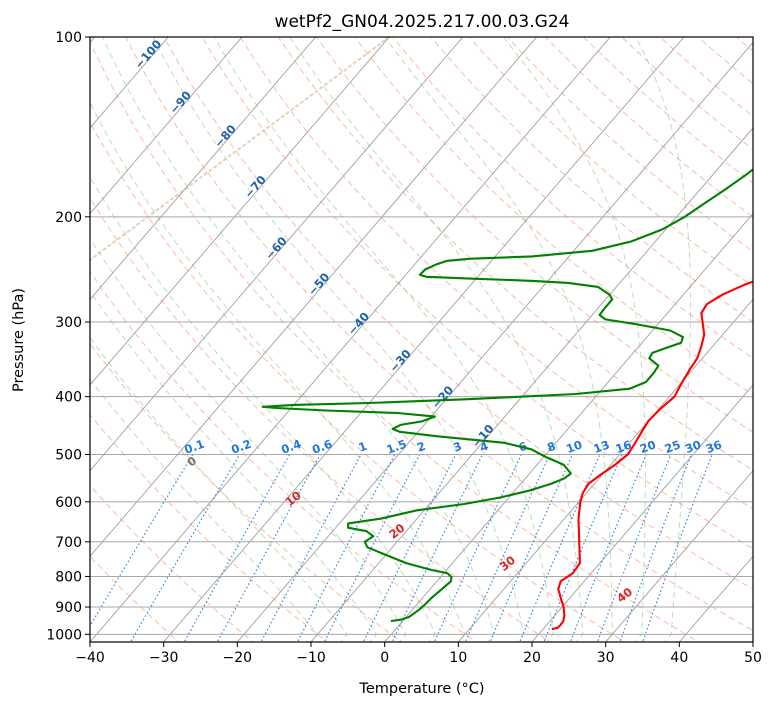  What do you see at coordinates (68, 577) in the screenshot?
I see `y-tick-label: 800` at bounding box center [68, 577].